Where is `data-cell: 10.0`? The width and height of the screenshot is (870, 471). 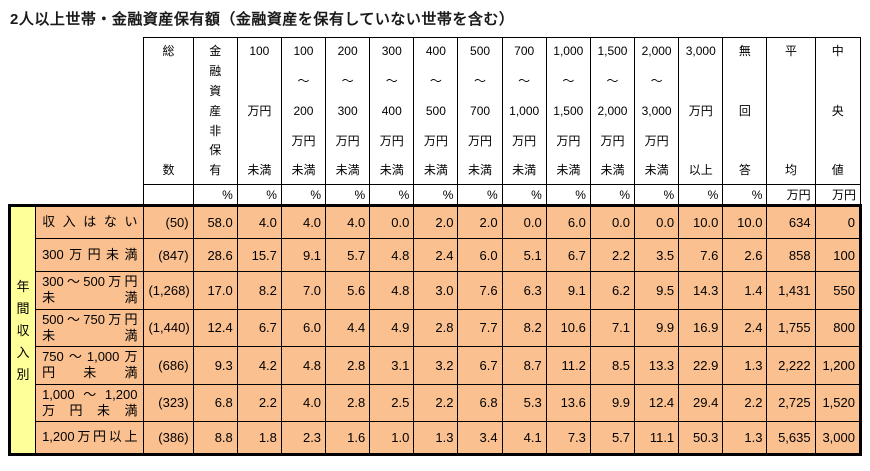 data-cell: 10.0 is located at coordinates (745, 221).